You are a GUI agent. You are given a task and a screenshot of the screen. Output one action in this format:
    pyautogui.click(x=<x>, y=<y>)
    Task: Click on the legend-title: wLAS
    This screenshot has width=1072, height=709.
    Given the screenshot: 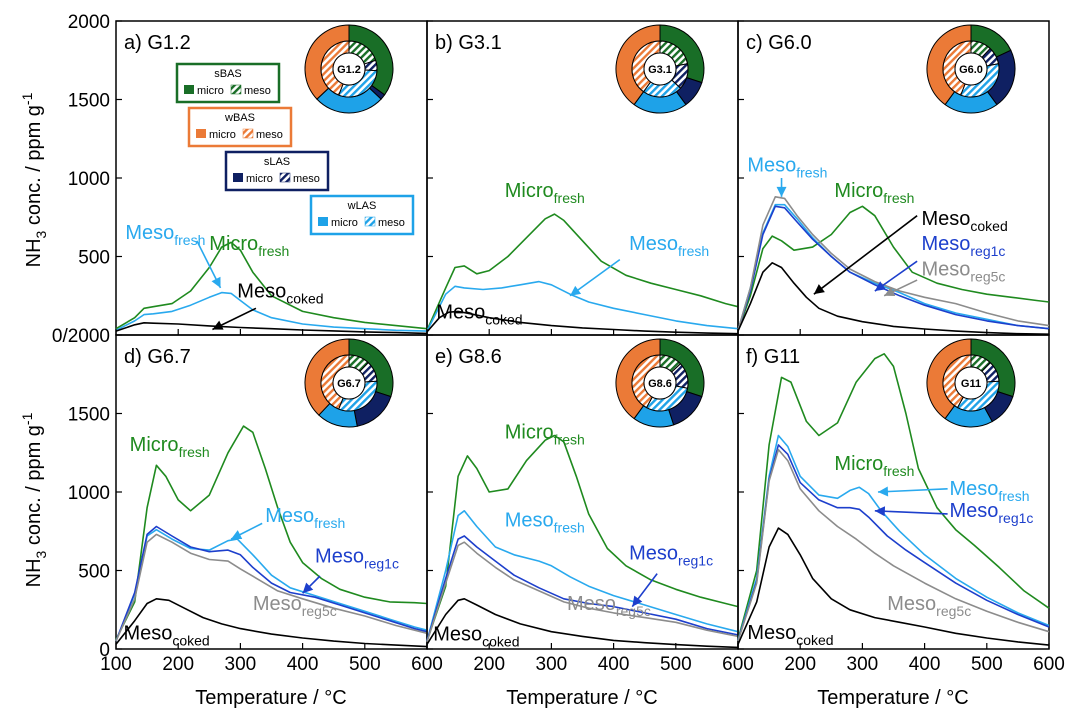 What is the action you would take?
    pyautogui.click(x=362, y=206)
    